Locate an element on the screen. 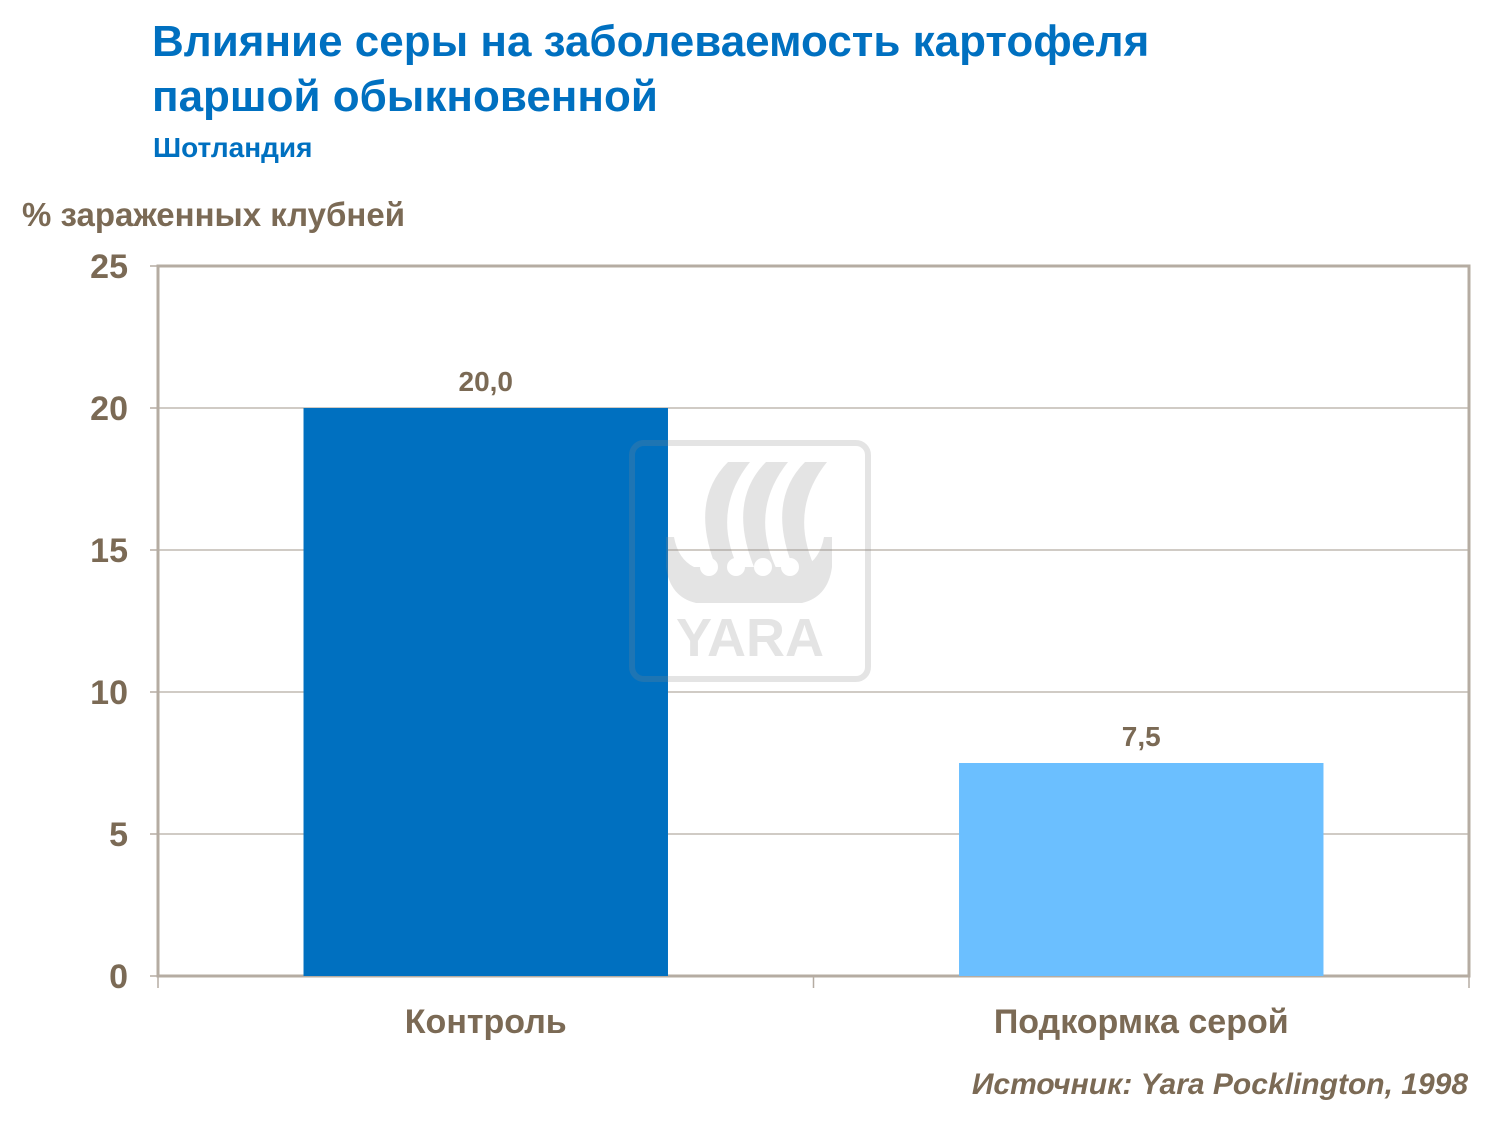  data-label: 20,0 is located at coordinates (486, 381).